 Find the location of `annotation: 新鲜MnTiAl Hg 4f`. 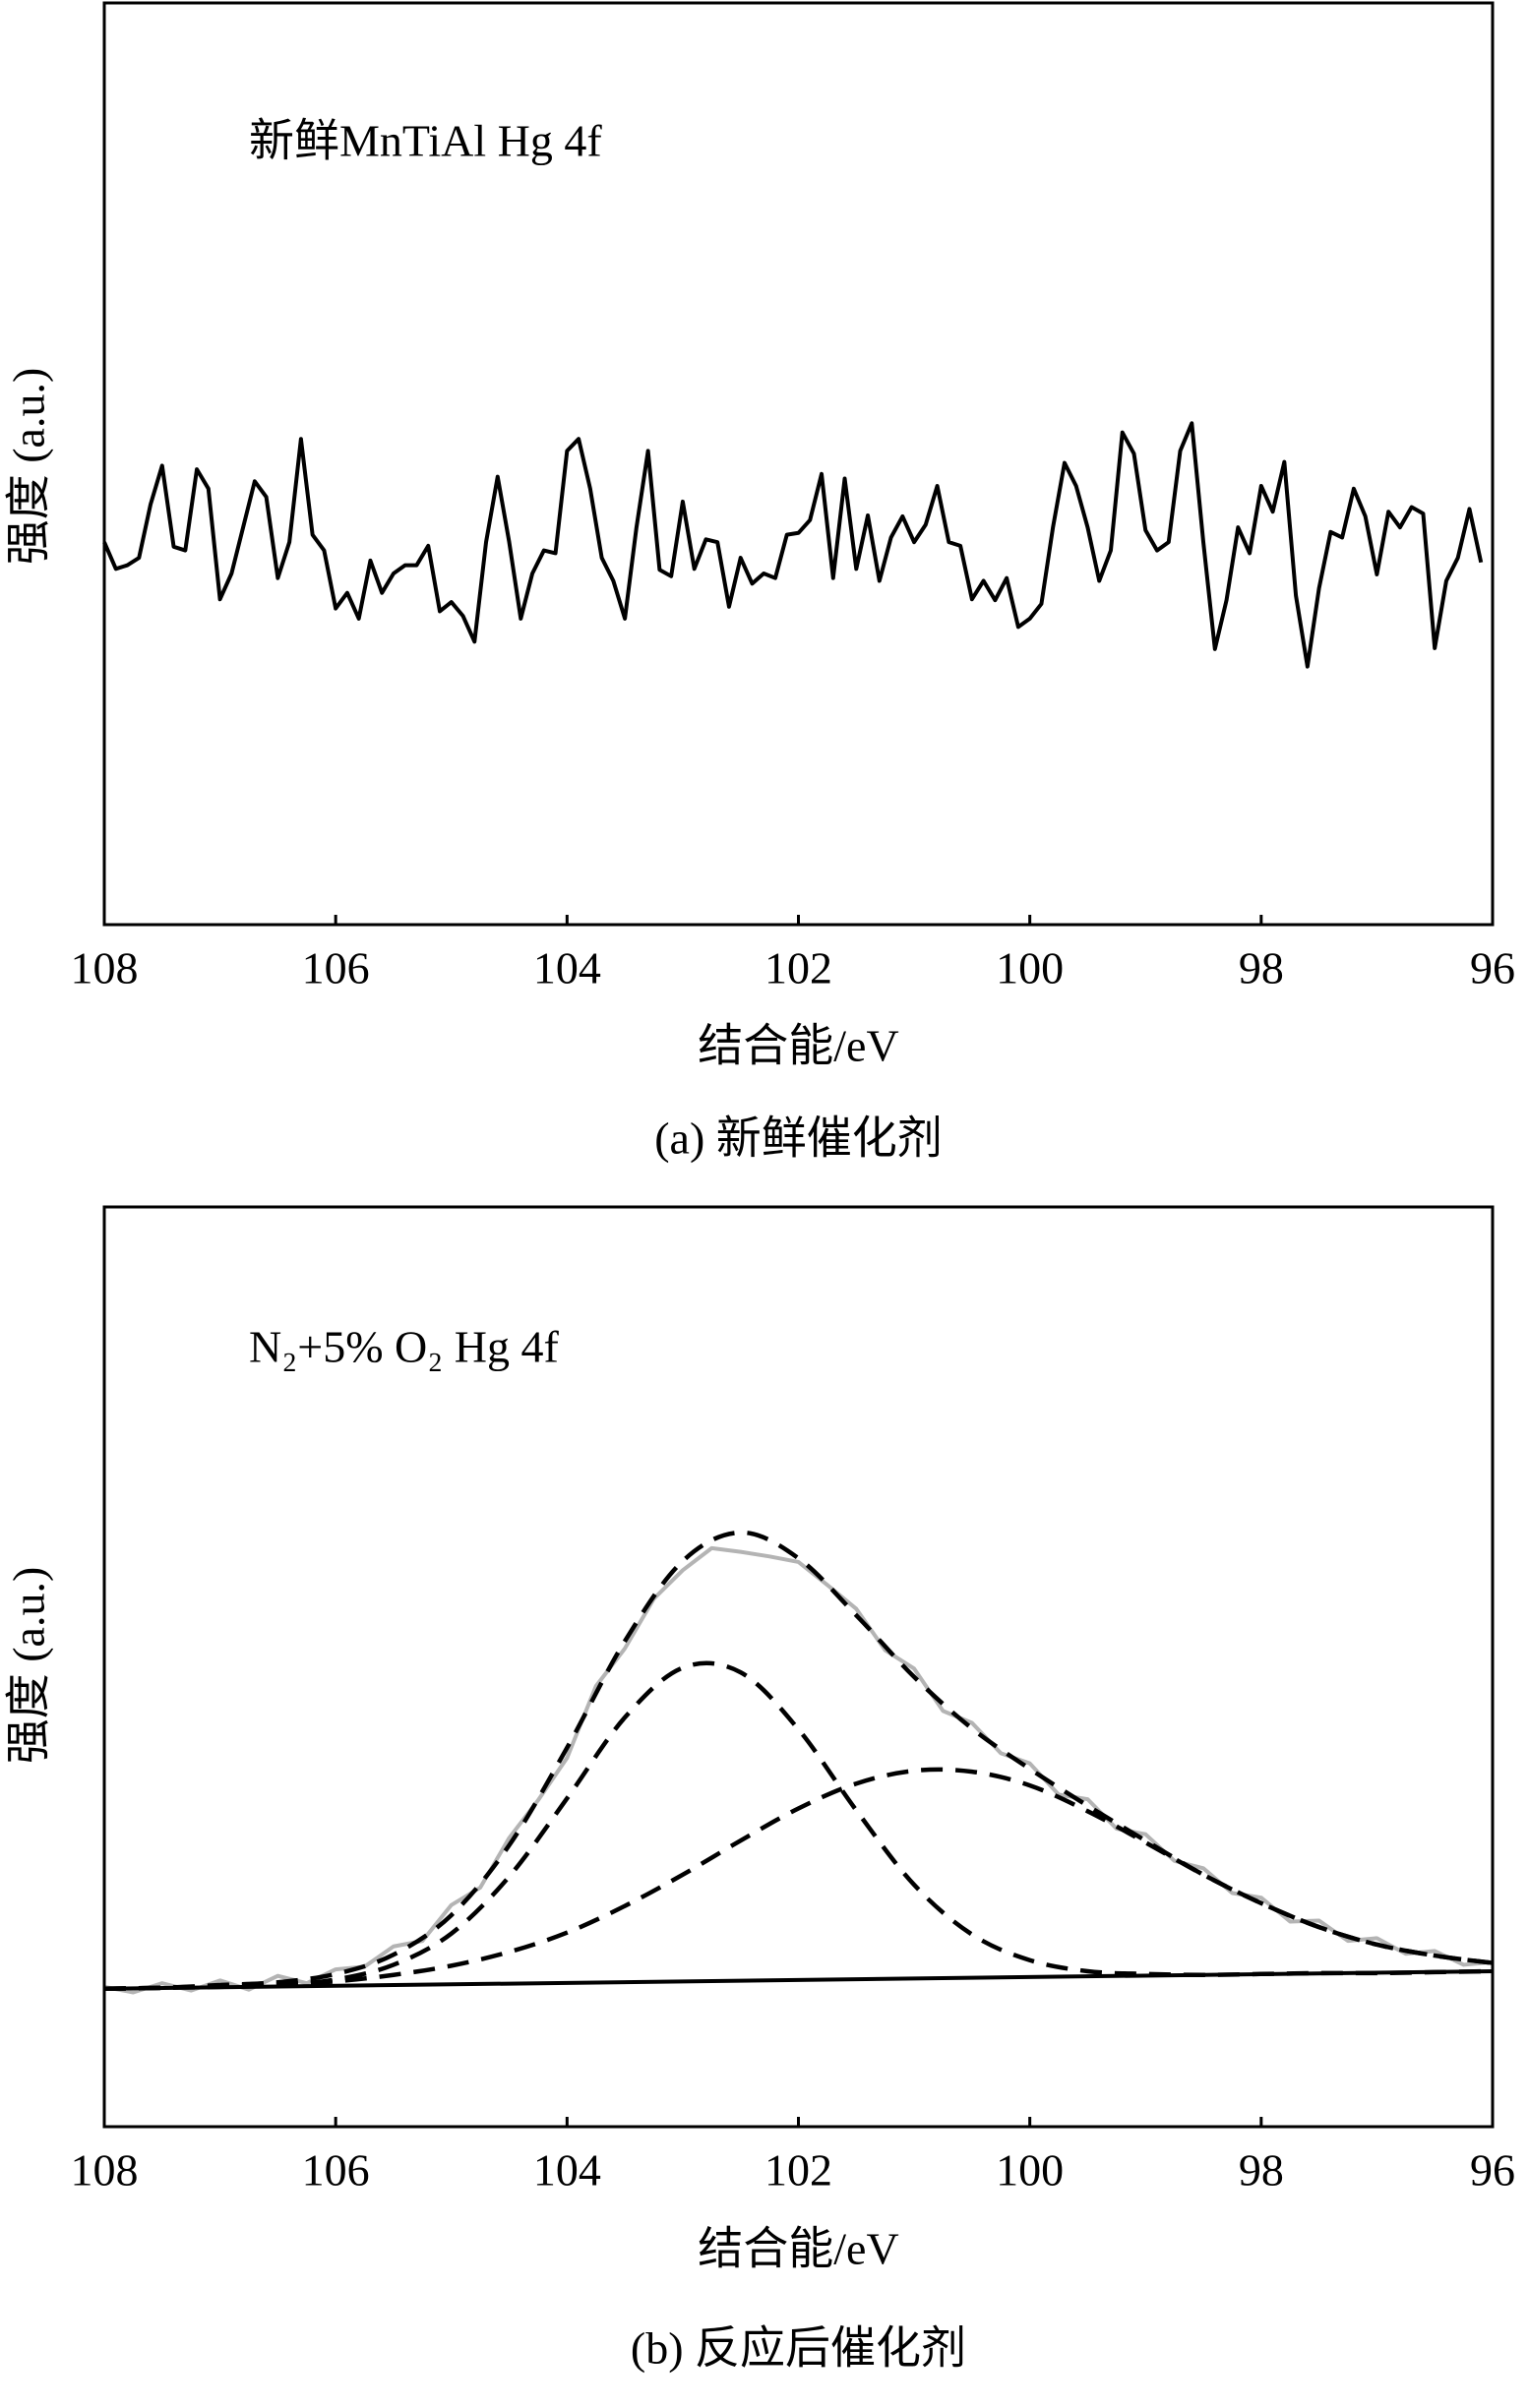

annotation: 新鲜MnTiAl Hg 4f is located at coordinates (425, 141).